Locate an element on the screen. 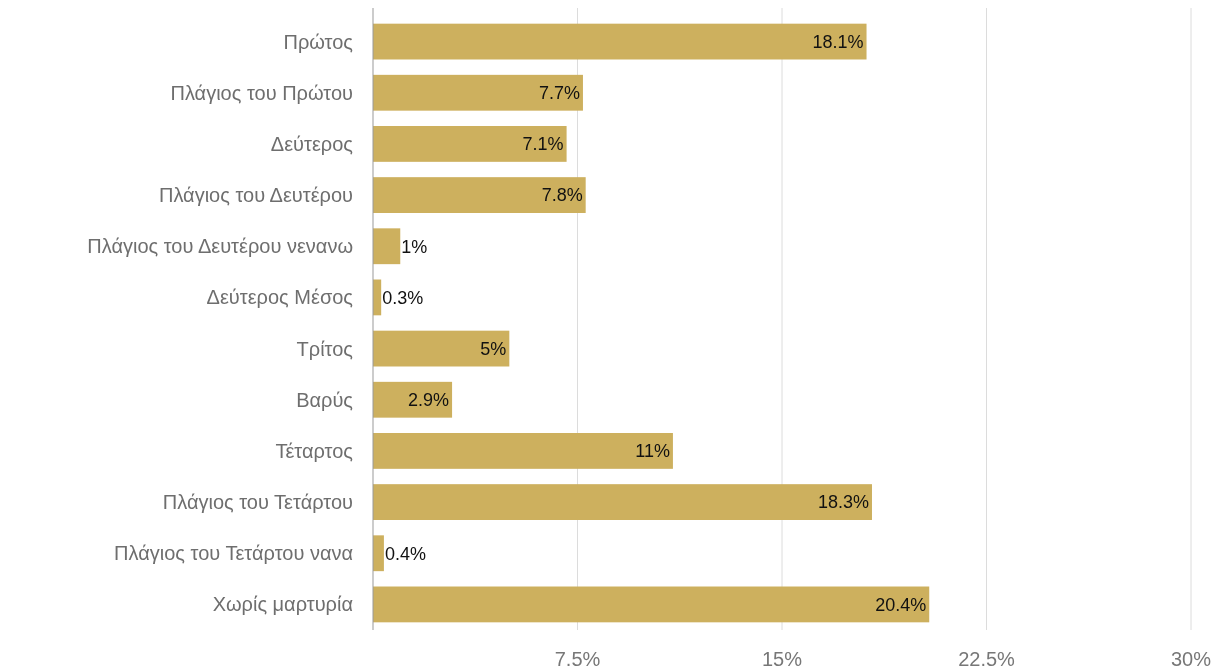 This screenshot has width=1227, height=670. data-label: 1% is located at coordinates (414, 246).